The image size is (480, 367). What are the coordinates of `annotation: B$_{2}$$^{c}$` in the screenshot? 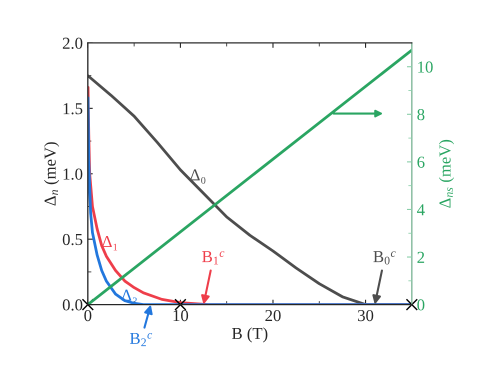 It's located at (141, 339).